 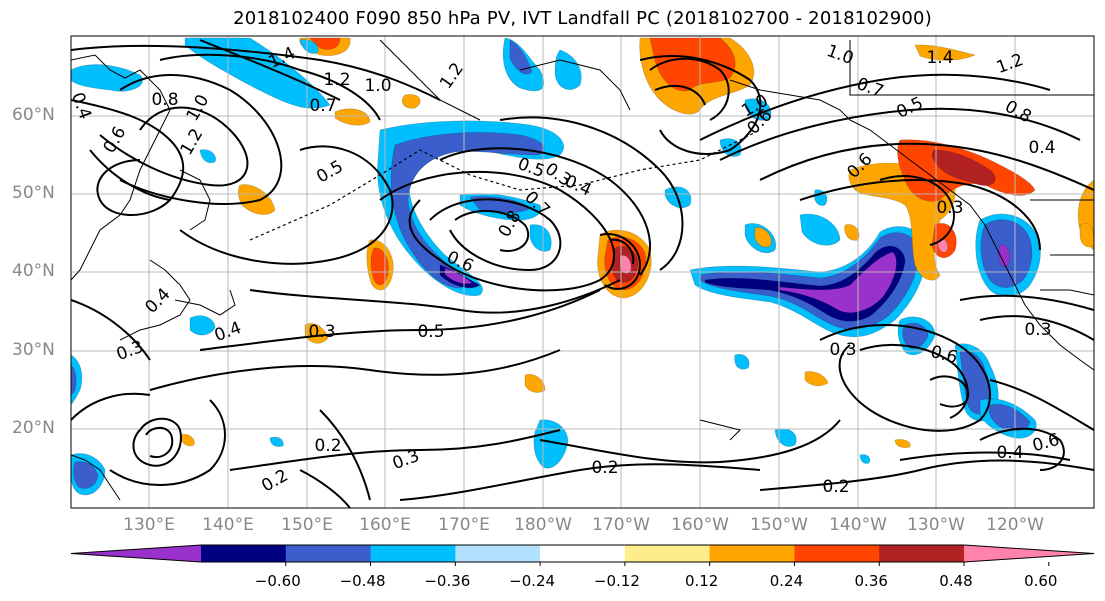 I want to click on colorbar-tick-label: 0.48, so click(x=956, y=581).